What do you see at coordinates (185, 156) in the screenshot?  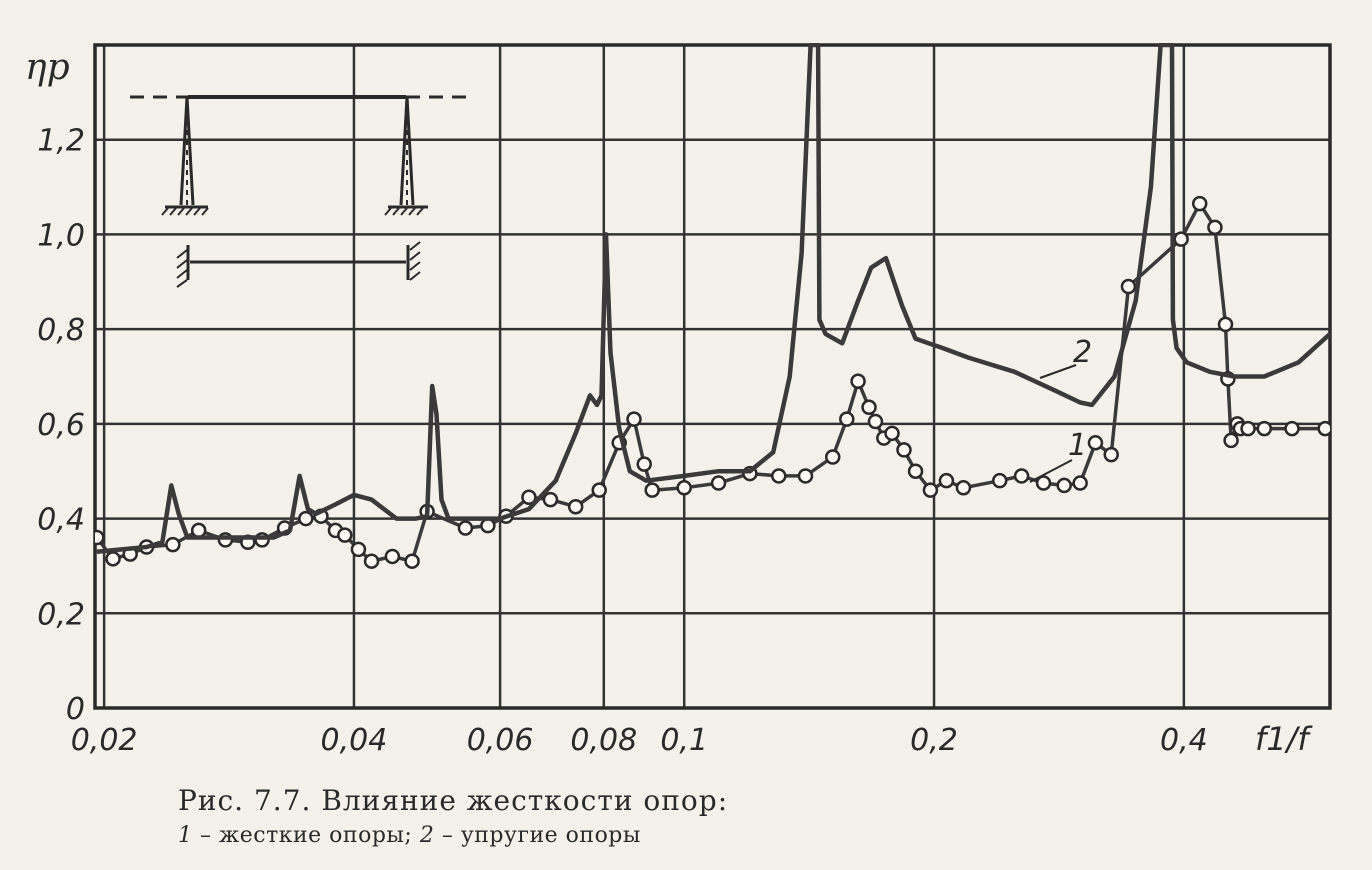 I see `left-support` at bounding box center [185, 156].